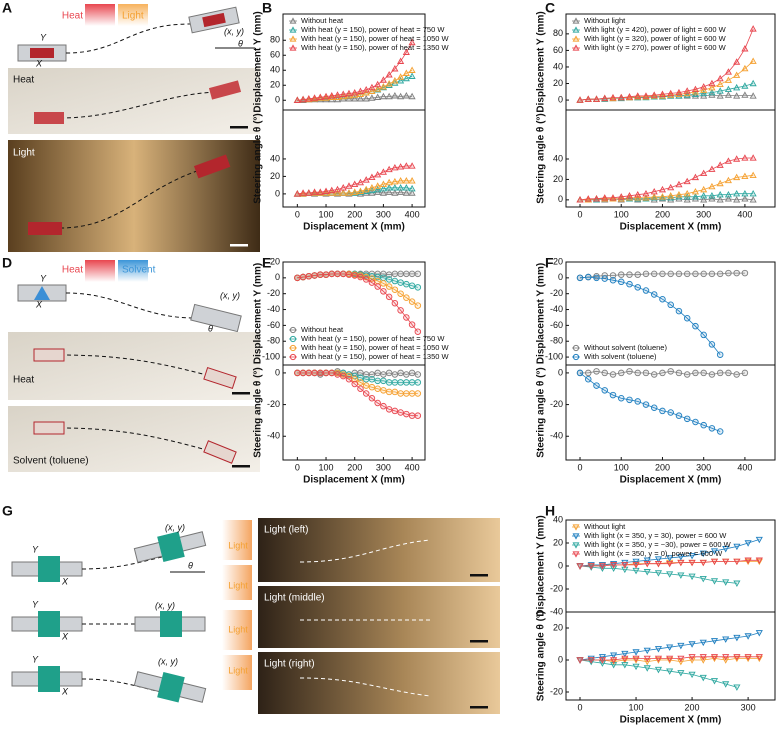  What do you see at coordinates (238, 670) in the screenshot?
I see `light-label: Light` at bounding box center [238, 670].